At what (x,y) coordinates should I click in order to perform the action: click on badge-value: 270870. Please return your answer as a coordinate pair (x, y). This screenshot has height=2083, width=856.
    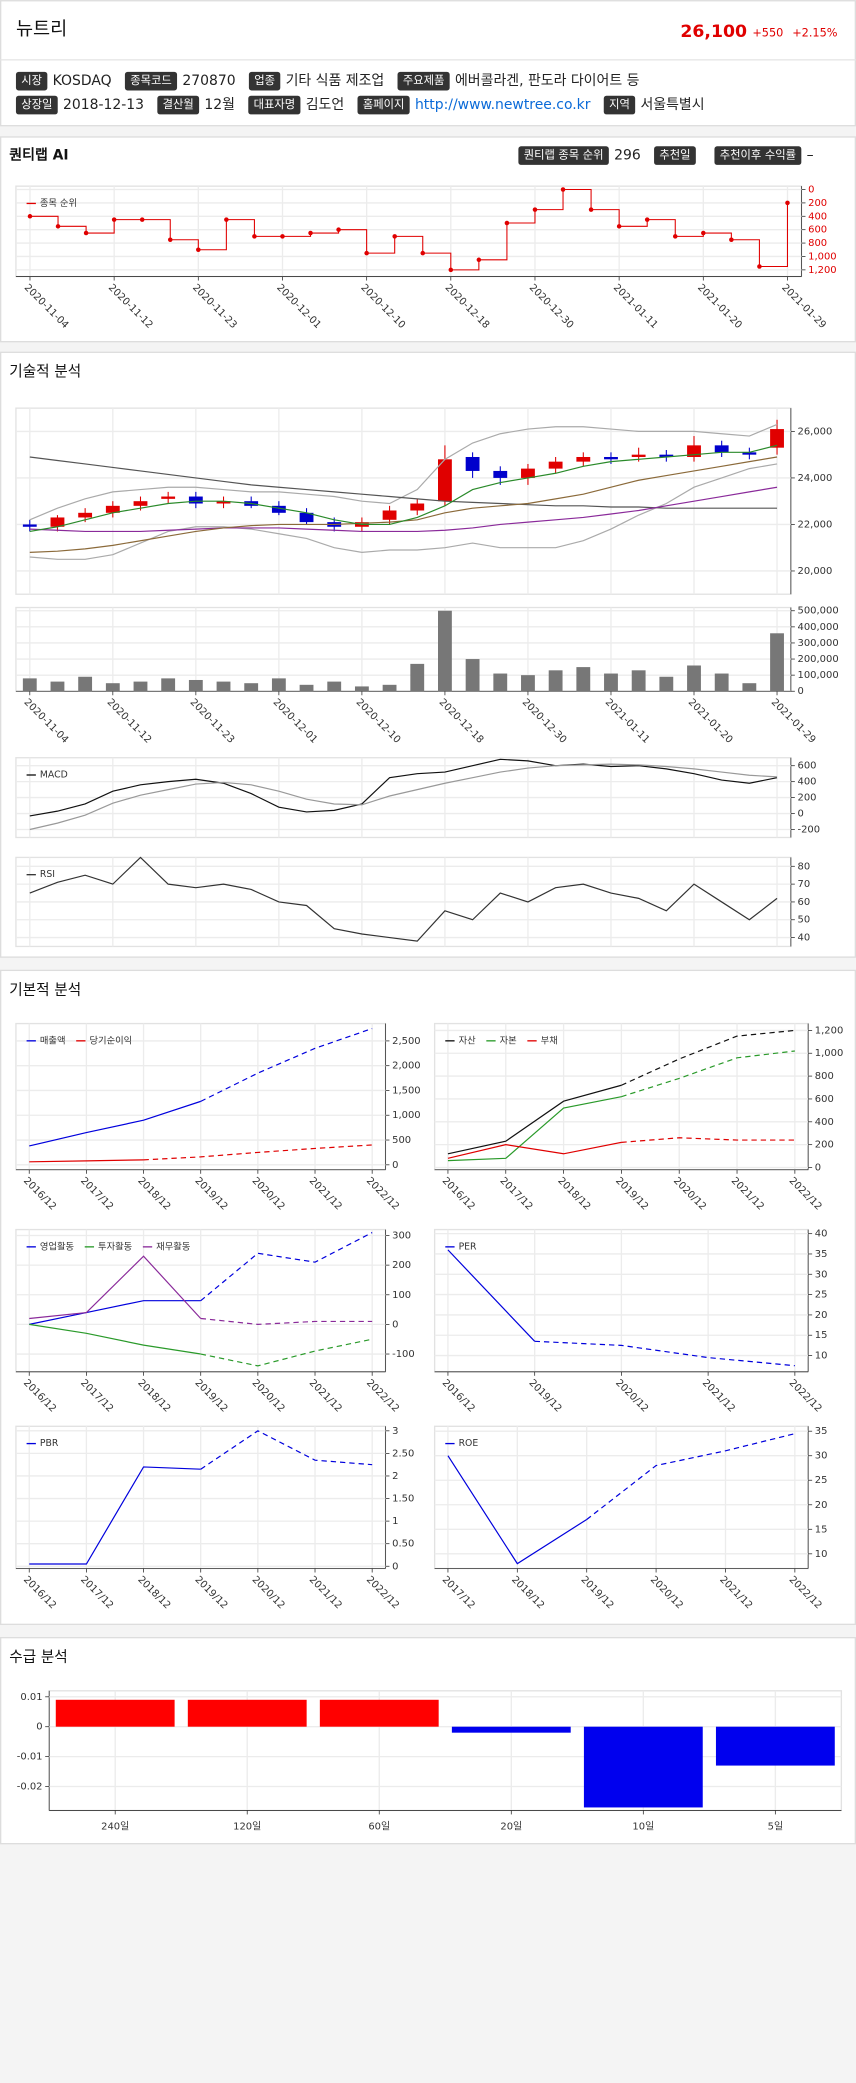
    Looking at the image, I should click on (208, 81).